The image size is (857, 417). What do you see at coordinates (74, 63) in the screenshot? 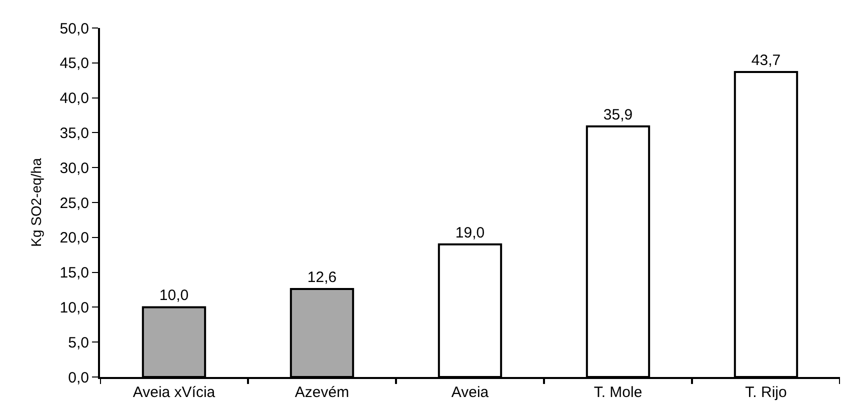
I see `y-tick-label: 45,0` at bounding box center [74, 63].